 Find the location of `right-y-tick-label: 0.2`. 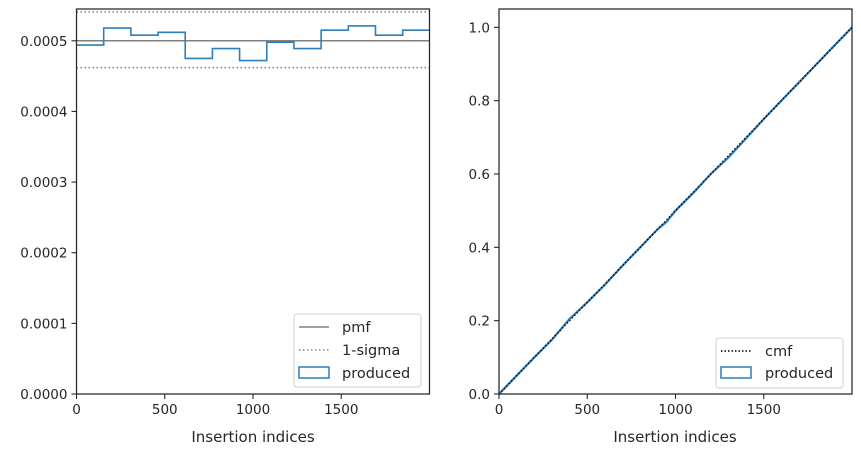

right-y-tick-label: 0.2 is located at coordinates (479, 322).